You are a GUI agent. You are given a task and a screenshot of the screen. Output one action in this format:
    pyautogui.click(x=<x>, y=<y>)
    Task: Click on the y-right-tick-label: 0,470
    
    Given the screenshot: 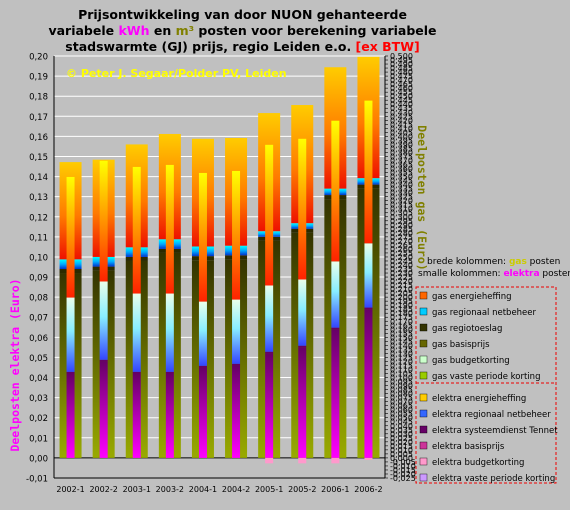 What is the action you would take?
    pyautogui.click(x=401, y=80)
    